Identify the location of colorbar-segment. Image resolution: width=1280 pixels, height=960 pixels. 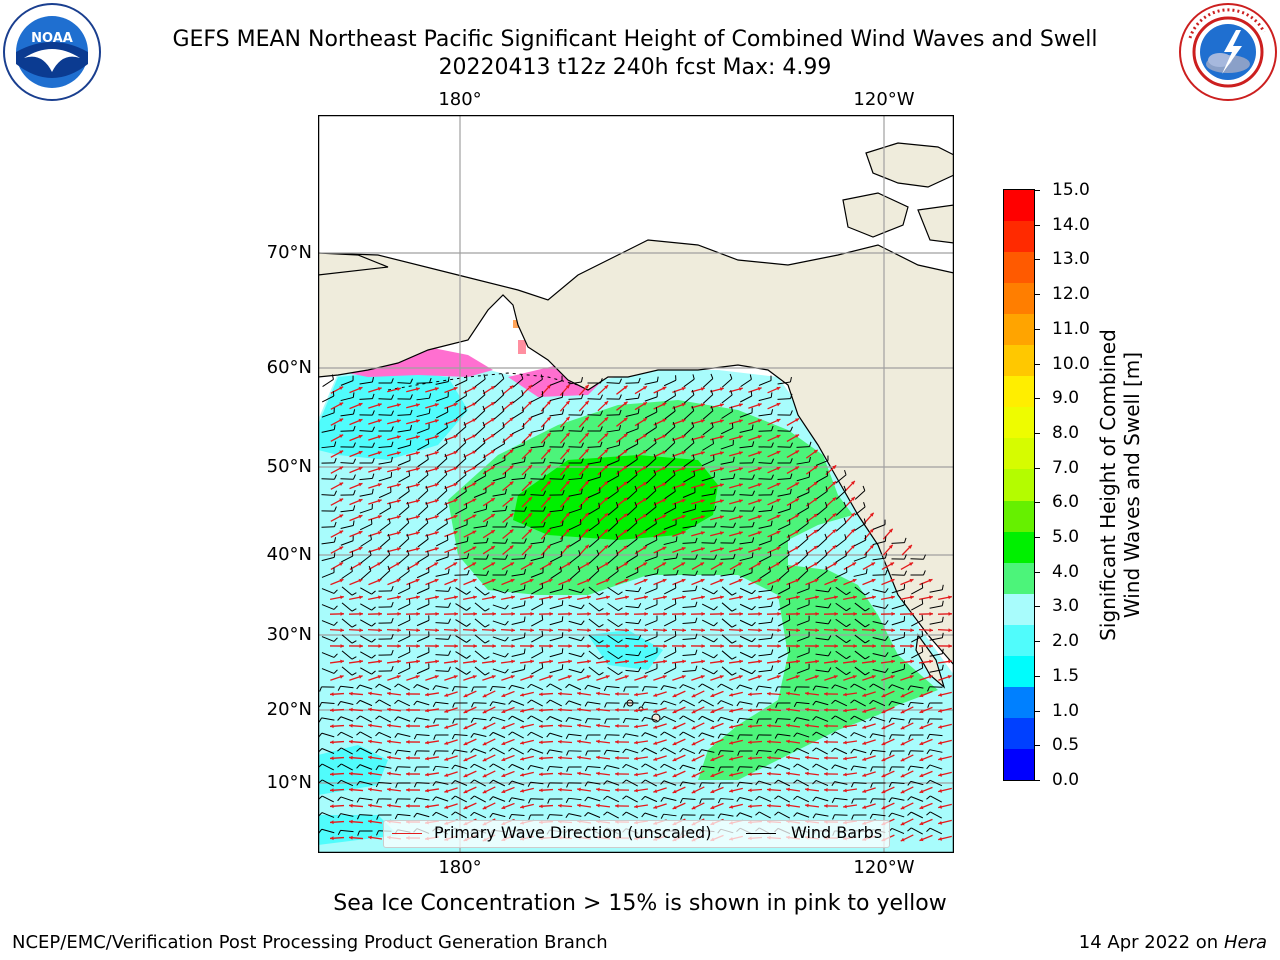
(1019, 764).